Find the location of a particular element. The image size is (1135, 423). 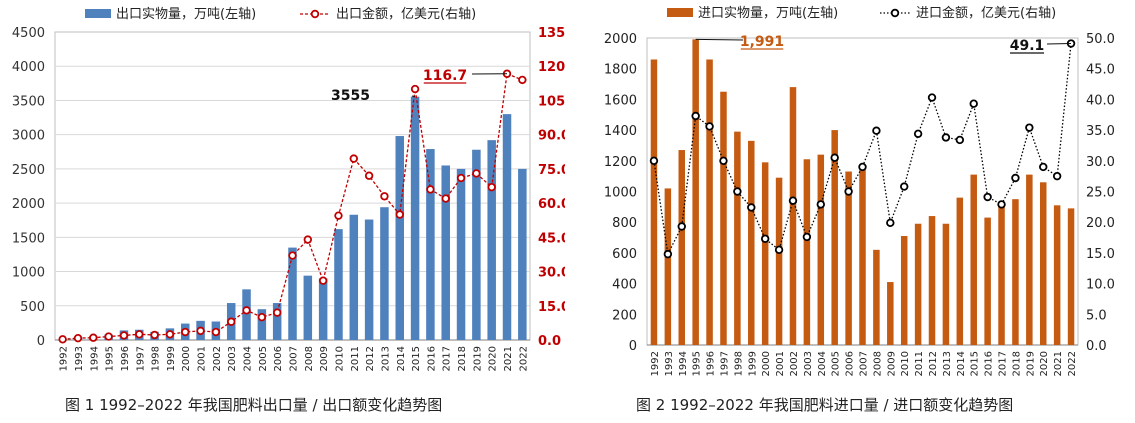

y-left-tick-label: 200 is located at coordinates (624, 315).